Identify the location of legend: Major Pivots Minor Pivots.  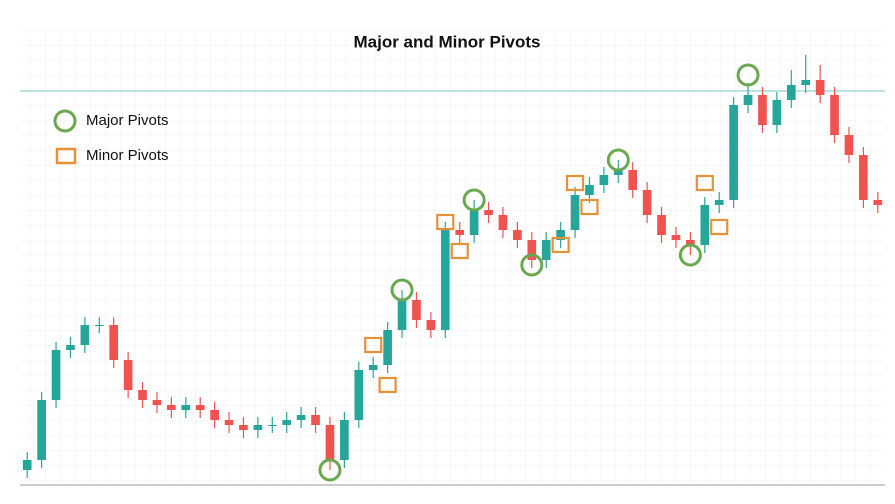
(111, 137).